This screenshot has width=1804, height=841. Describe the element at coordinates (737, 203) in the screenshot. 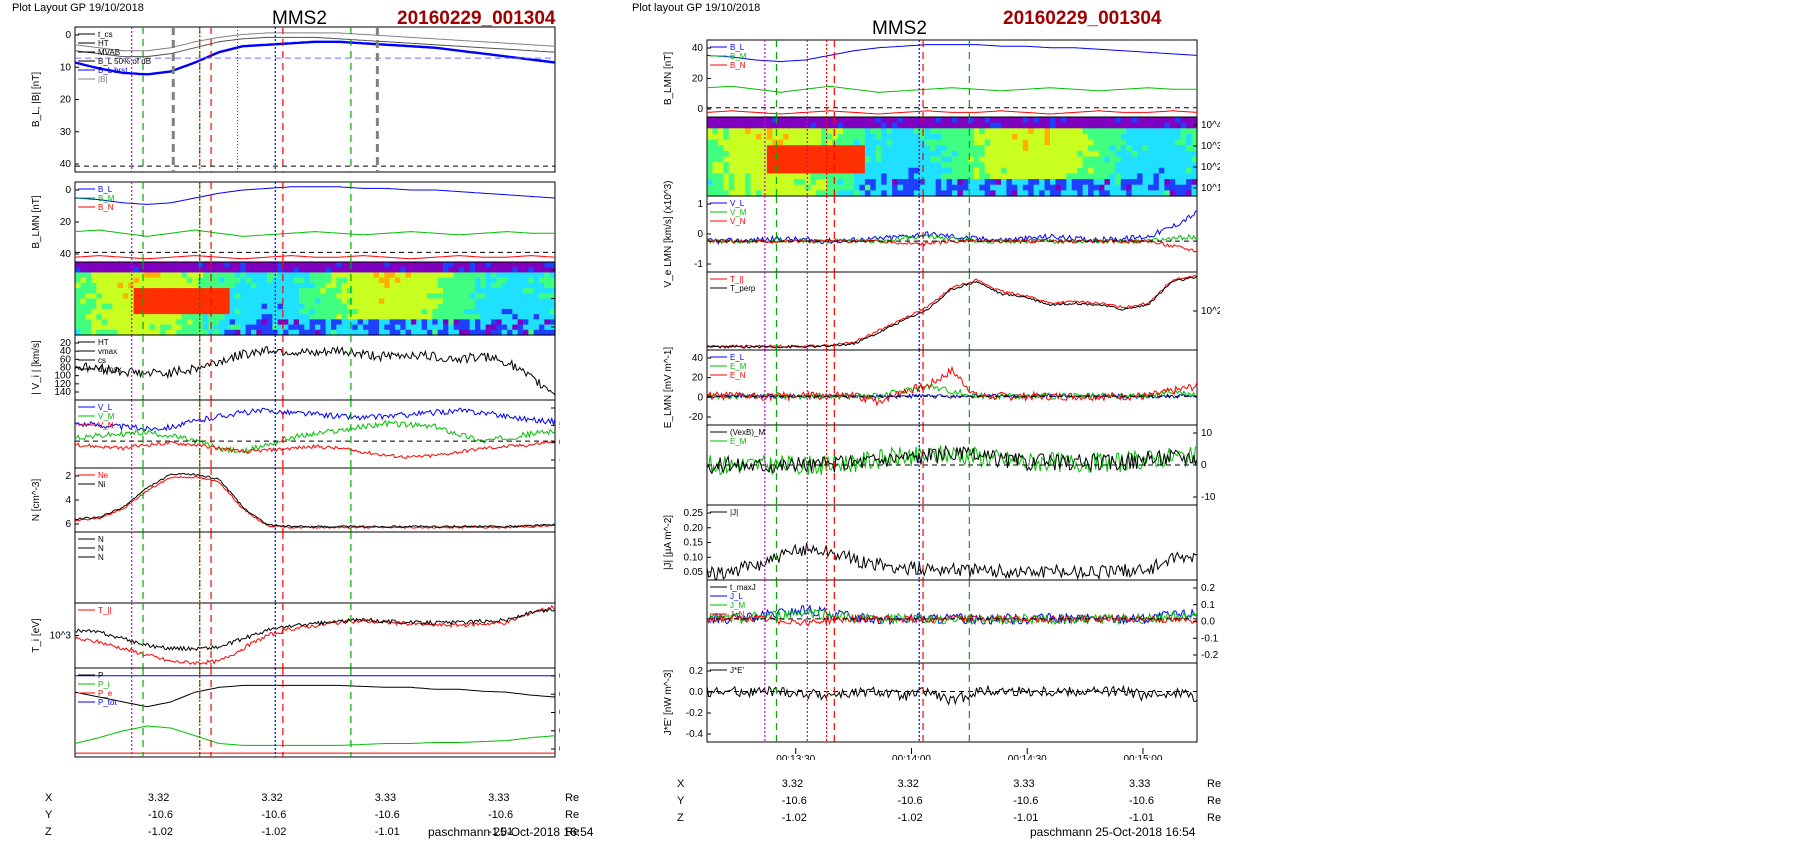

I see `legend-label: V_L` at that location.